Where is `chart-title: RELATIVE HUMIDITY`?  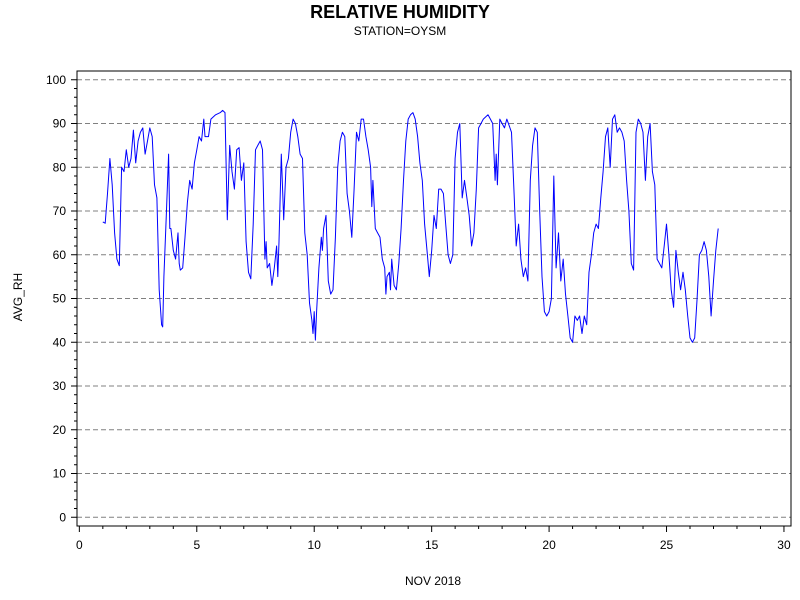 chart-title: RELATIVE HUMIDITY is located at coordinates (400, 12).